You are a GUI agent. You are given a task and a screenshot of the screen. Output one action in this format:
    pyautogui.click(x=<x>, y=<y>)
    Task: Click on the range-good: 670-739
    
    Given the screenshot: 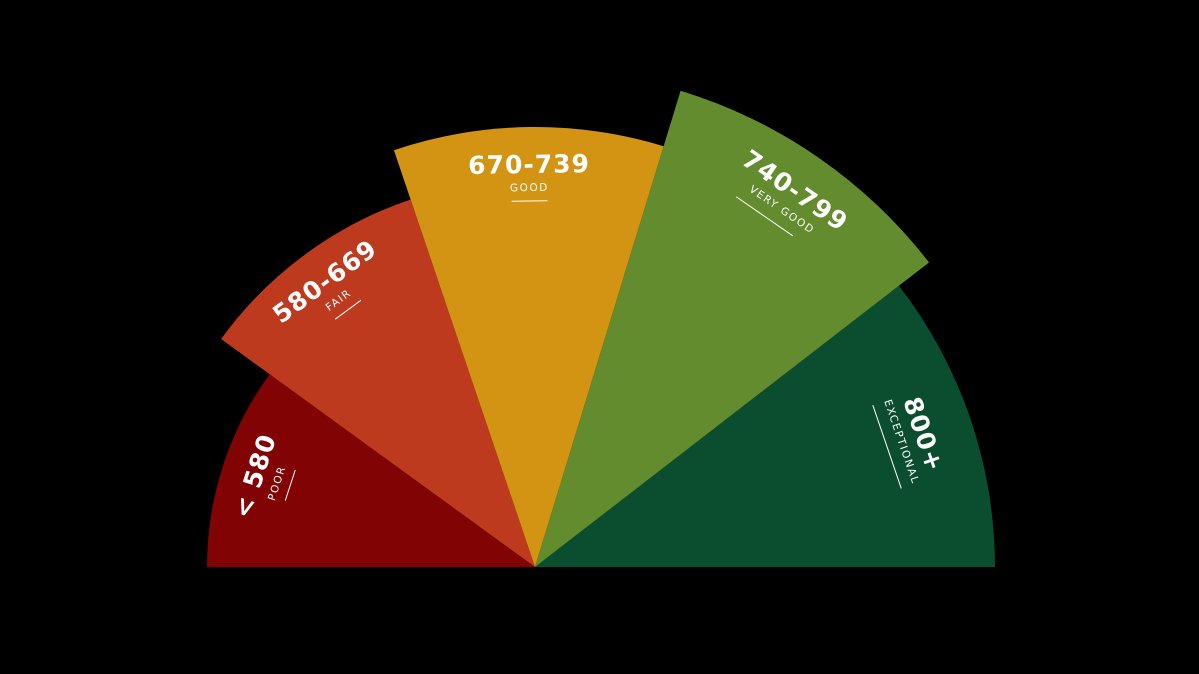 What is the action you would take?
    pyautogui.click(x=529, y=164)
    